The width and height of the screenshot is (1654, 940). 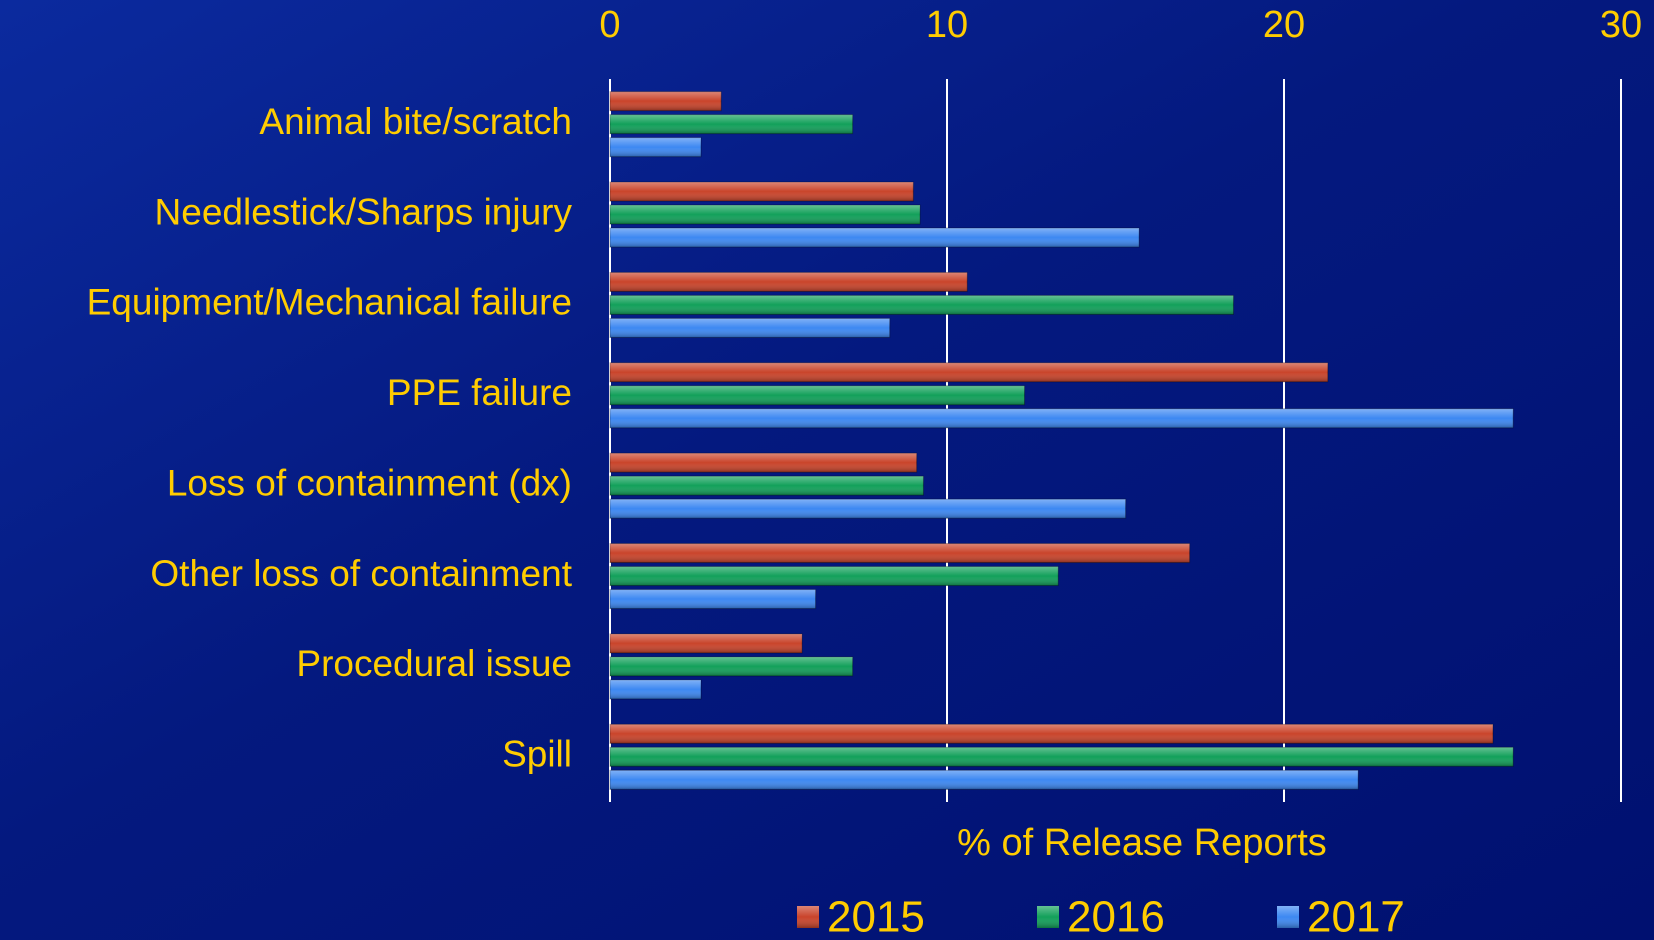 What do you see at coordinates (947, 25) in the screenshot?
I see `x-tick-label: 10` at bounding box center [947, 25].